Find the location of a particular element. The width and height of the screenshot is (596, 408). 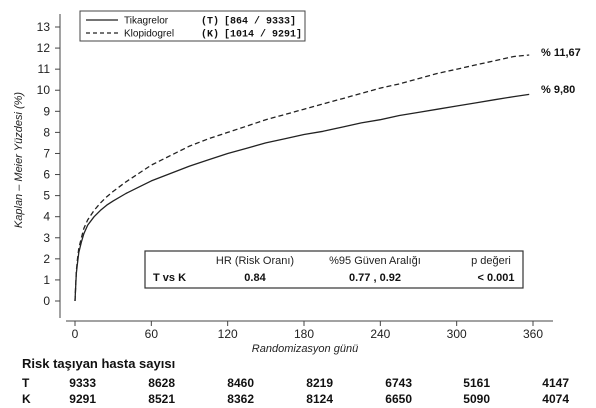

risk-arm-label: T is located at coordinates (26, 383).